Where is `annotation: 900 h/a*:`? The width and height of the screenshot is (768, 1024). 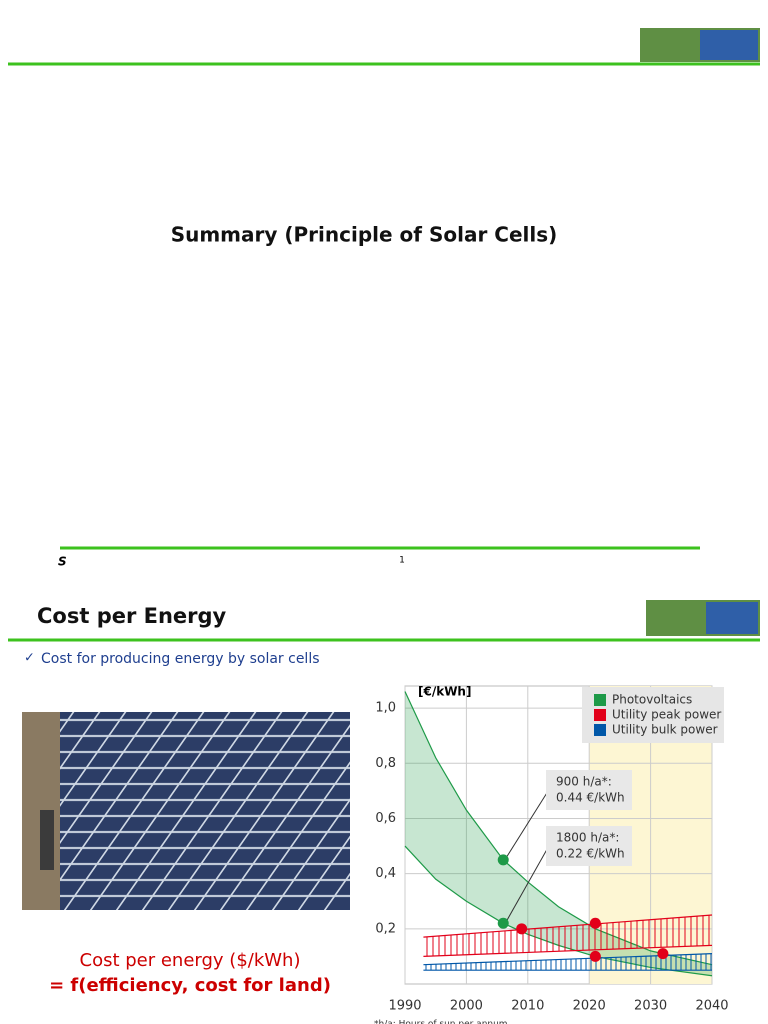
annotation: 900 h/a*: is located at coordinates (584, 782).